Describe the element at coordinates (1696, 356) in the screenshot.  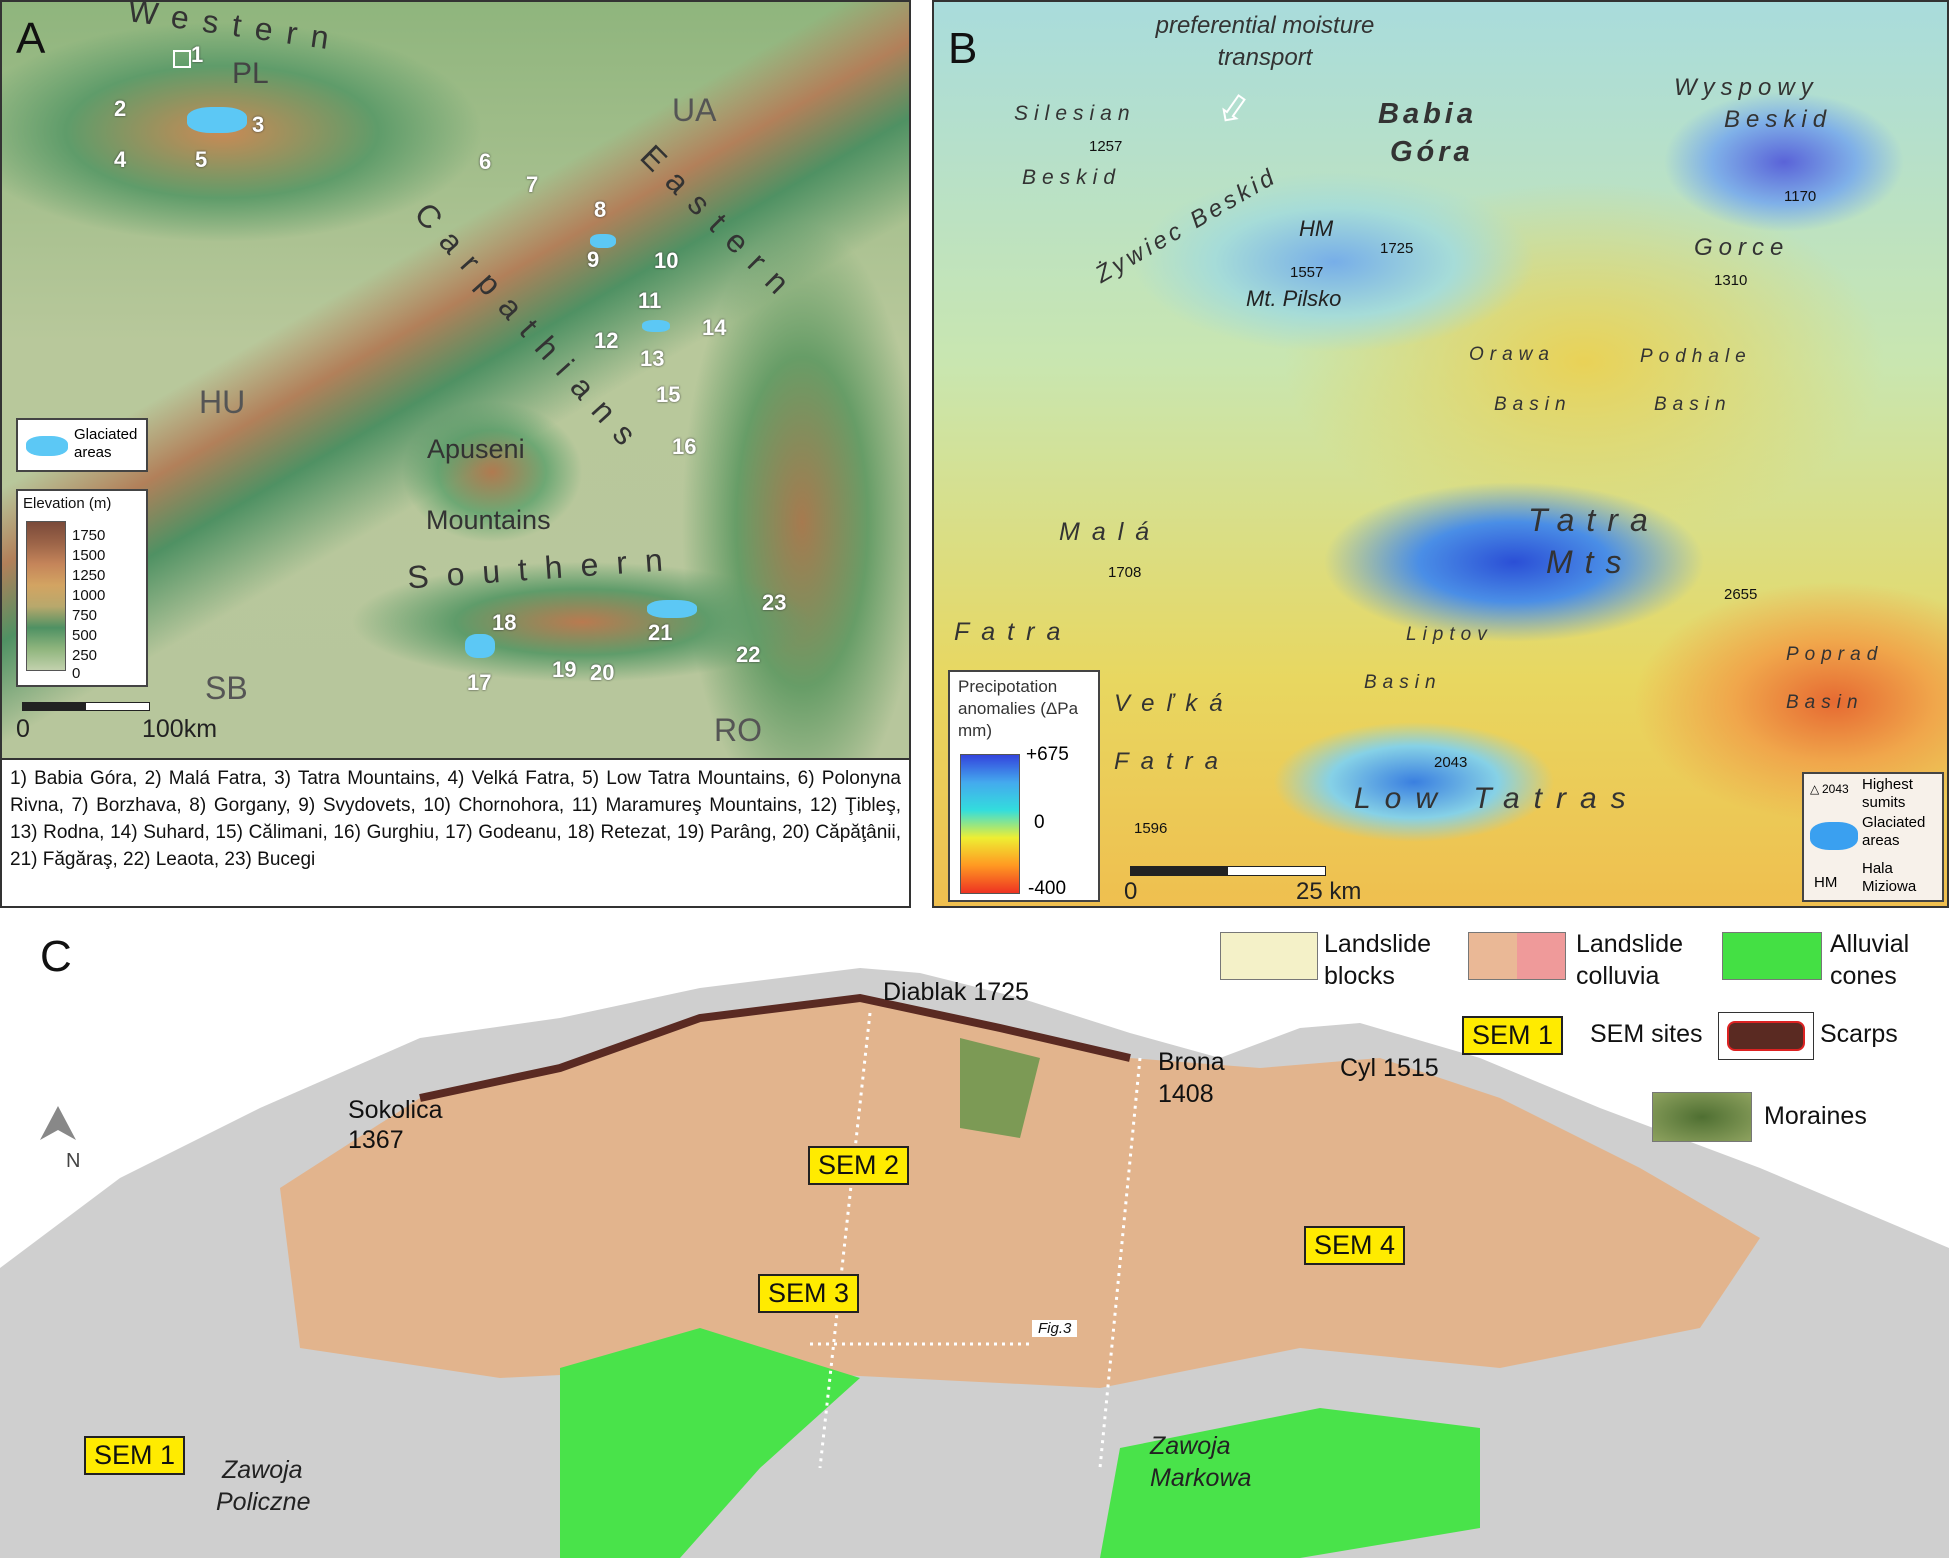
I see `place-label: Podhale` at that location.